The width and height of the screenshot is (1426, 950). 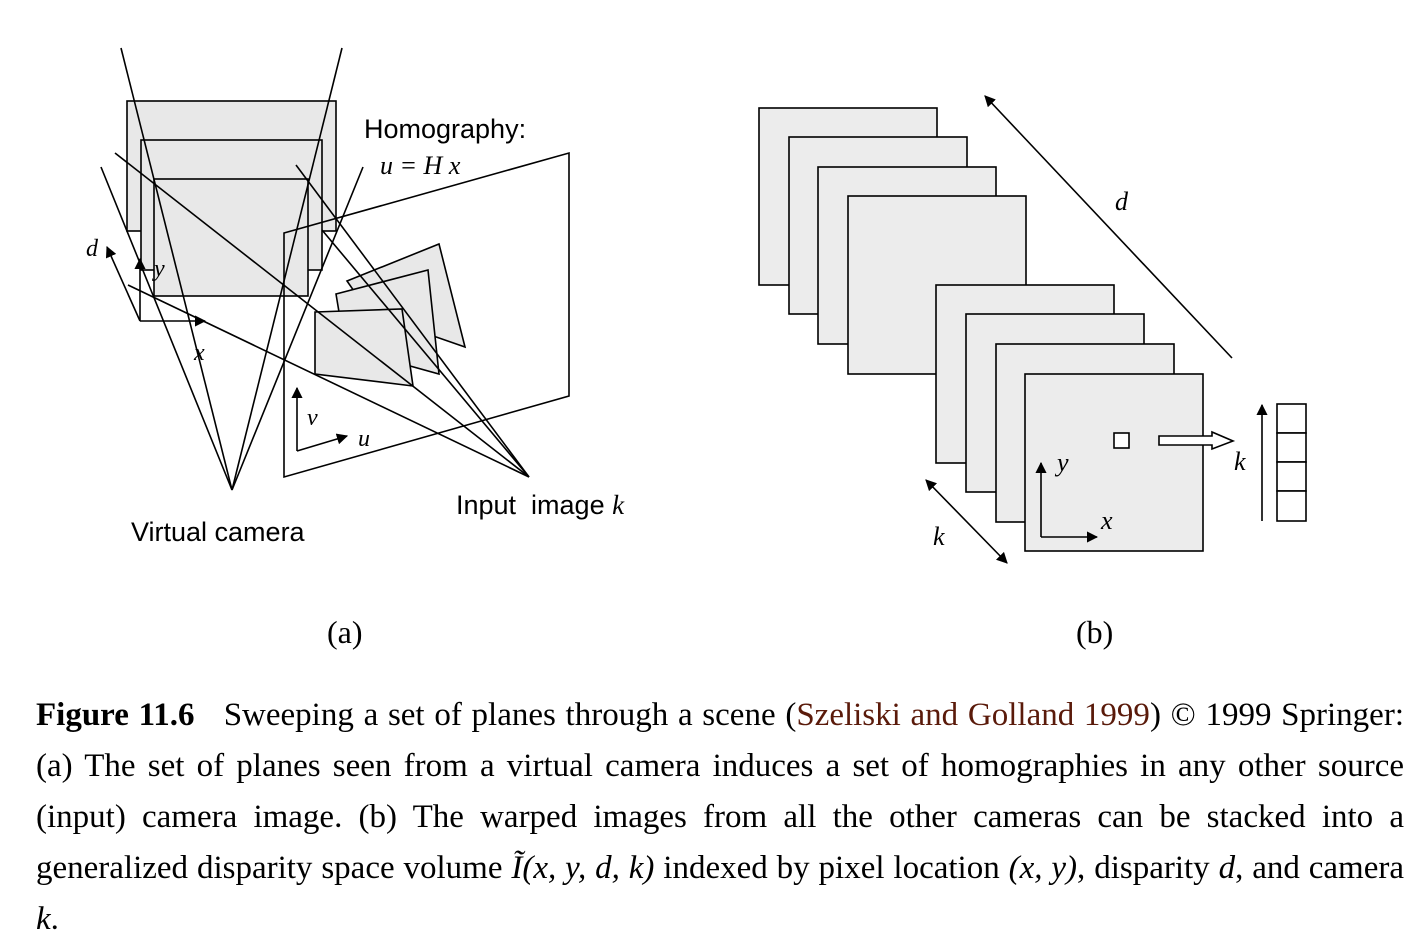 What do you see at coordinates (1240, 461) in the screenshot?
I see `axis-k-right-label: k` at bounding box center [1240, 461].